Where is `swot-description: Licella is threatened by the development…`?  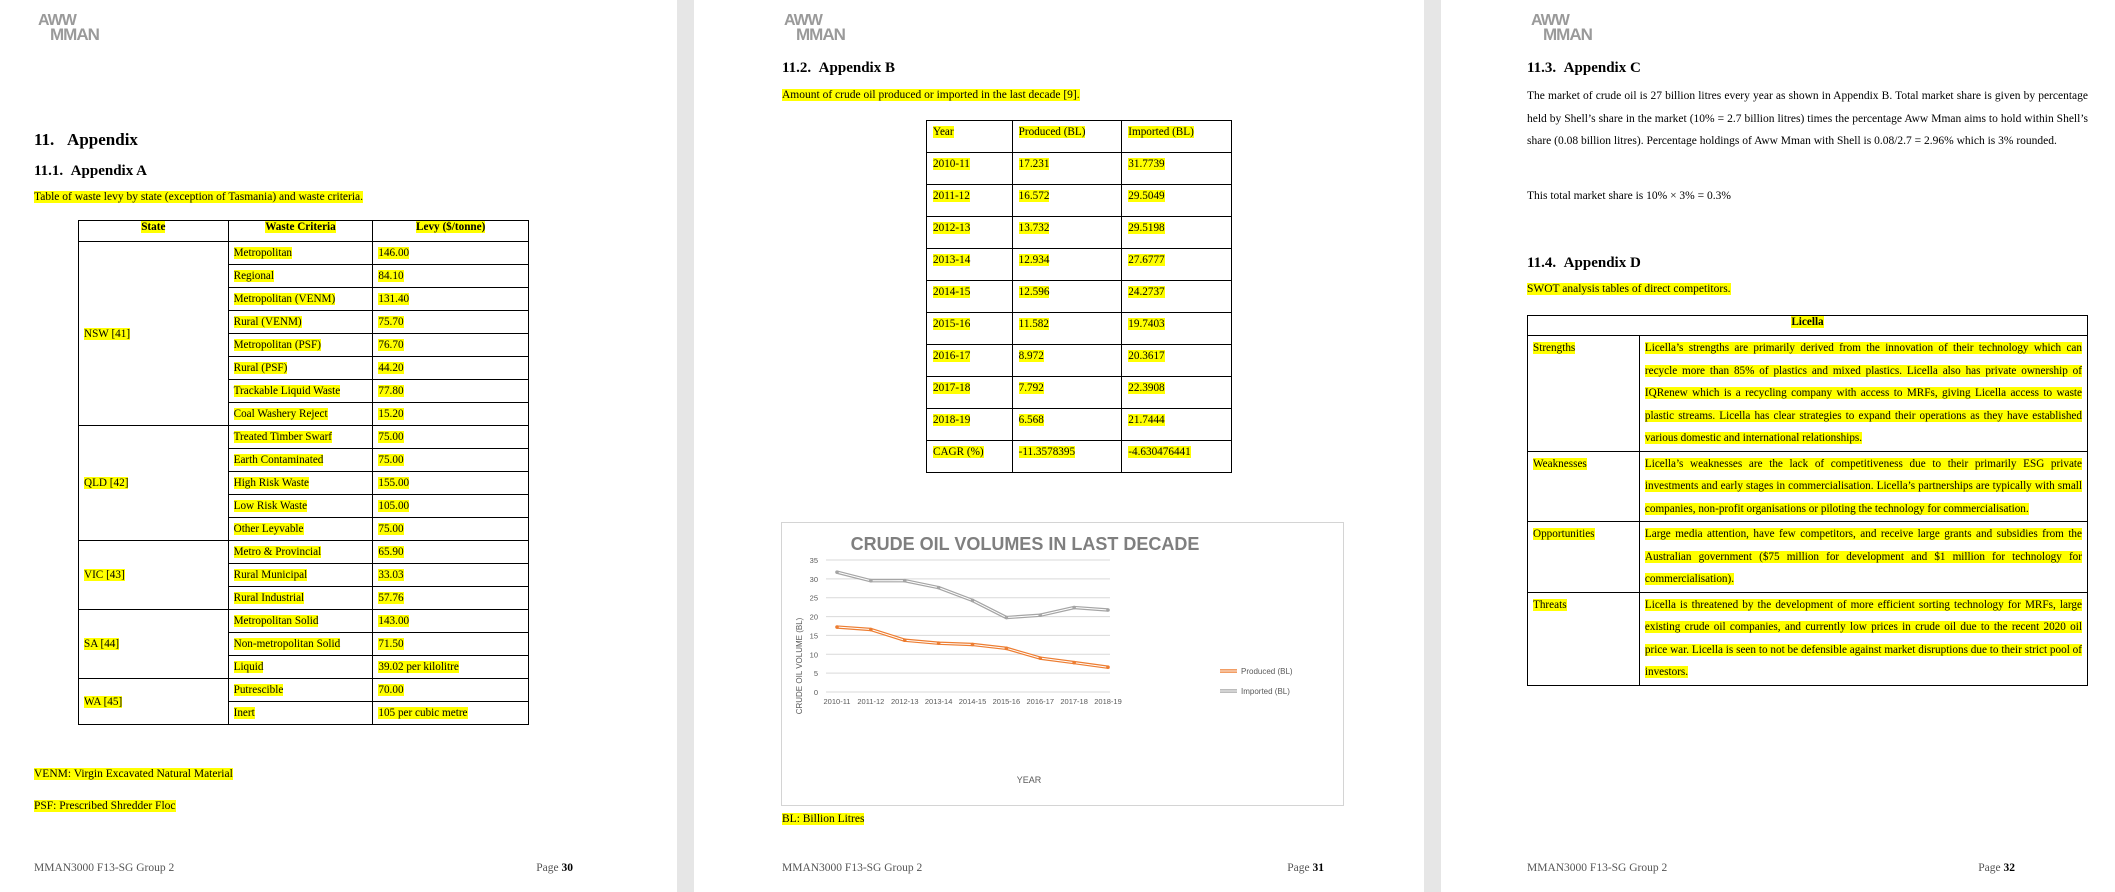 swot-description: Licella is threatened by the development… is located at coordinates (1863, 638).